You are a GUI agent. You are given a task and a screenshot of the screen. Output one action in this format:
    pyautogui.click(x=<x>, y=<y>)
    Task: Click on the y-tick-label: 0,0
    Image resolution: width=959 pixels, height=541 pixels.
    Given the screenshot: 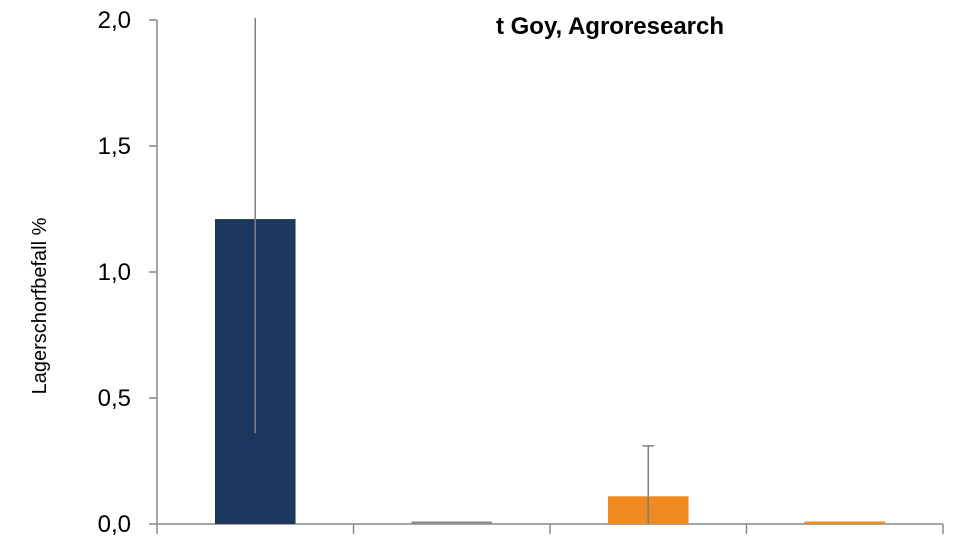 What is the action you would take?
    pyautogui.click(x=114, y=524)
    